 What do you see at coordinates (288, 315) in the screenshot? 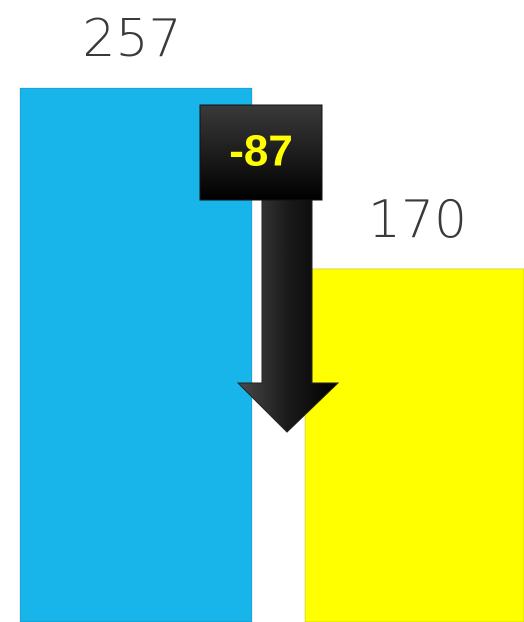
I see `arrow-shape` at bounding box center [288, 315].